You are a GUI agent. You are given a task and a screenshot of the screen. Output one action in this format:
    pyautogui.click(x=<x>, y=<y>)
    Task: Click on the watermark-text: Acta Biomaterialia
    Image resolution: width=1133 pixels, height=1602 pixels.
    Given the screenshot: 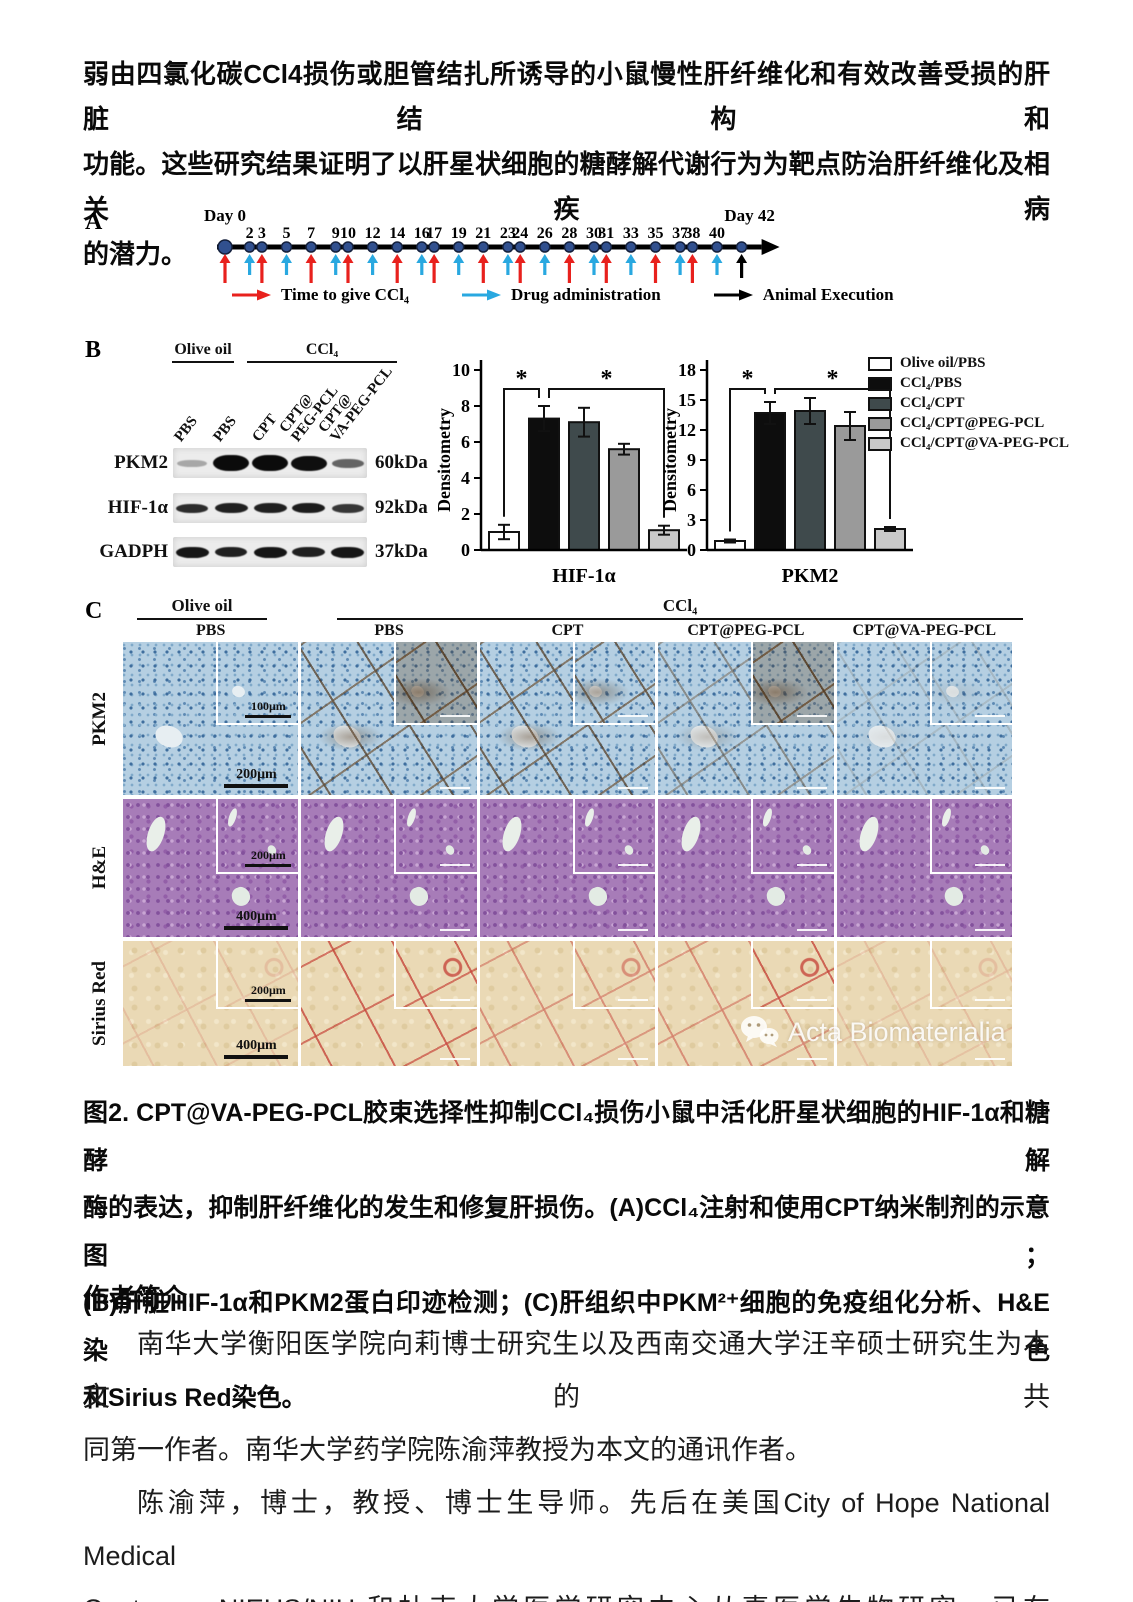 What is the action you would take?
    pyautogui.click(x=897, y=1031)
    